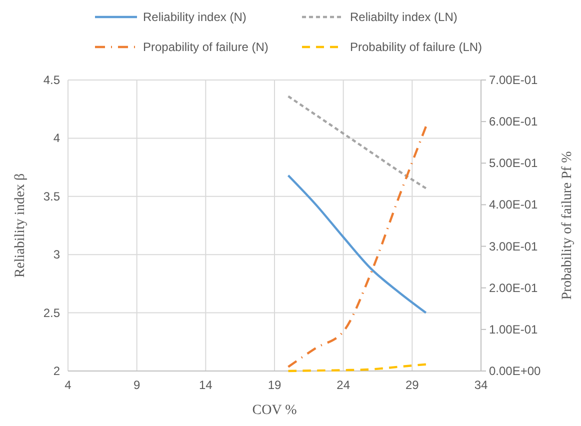 This screenshot has height=426, width=581. Describe the element at coordinates (56, 371) in the screenshot. I see `y-tick-label: 2` at that location.